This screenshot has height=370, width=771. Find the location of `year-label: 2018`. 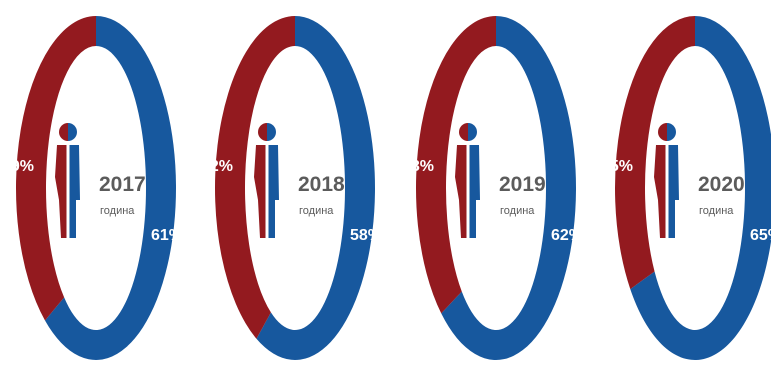

year-label: 2018 is located at coordinates (321, 184).